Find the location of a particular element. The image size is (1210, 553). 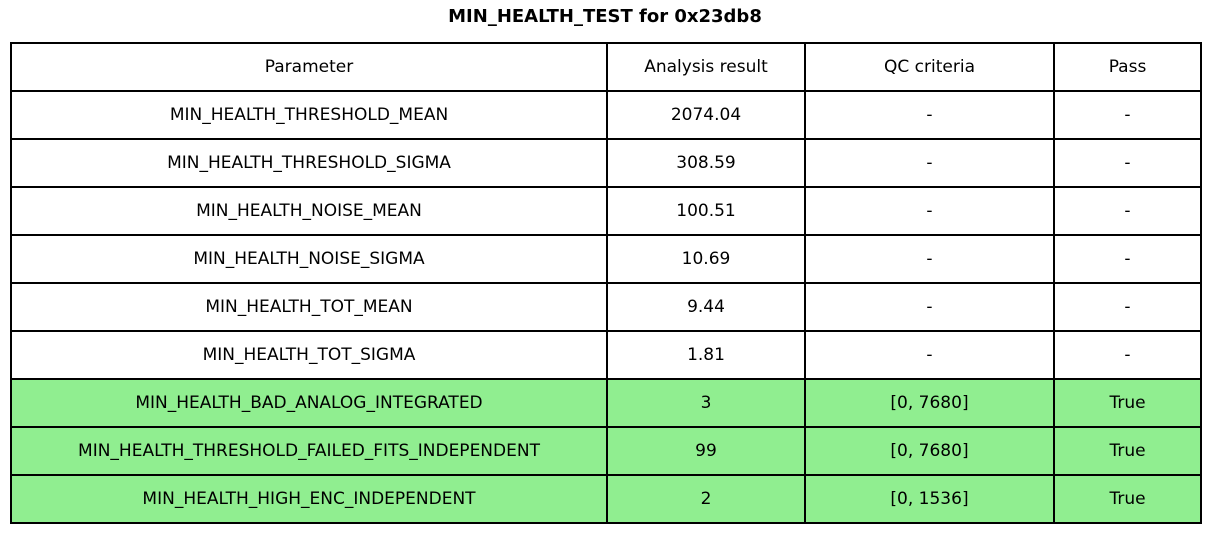

table-row: MIN_HEALTH_TOT_SIGMA 1.81 - - is located at coordinates (606, 355).